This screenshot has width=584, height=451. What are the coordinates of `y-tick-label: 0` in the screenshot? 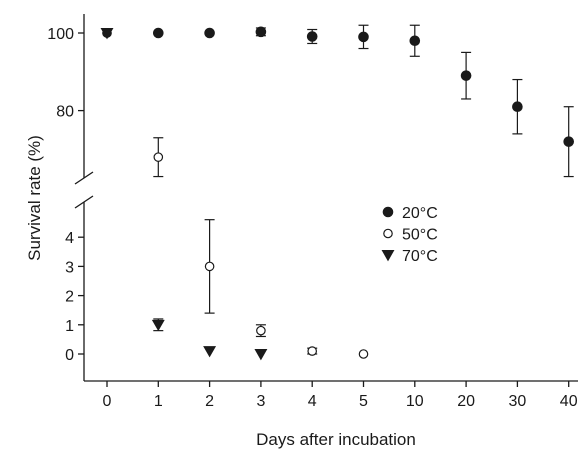 It's located at (69, 355).